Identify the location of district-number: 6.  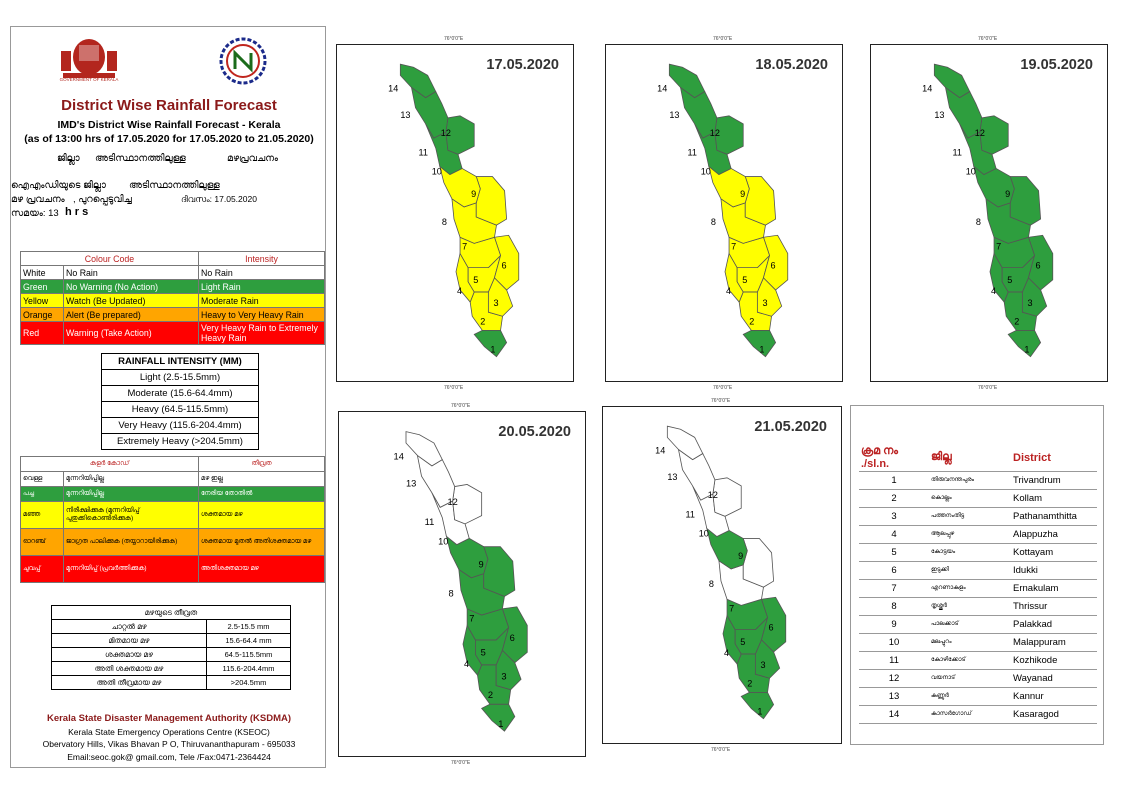
(894, 570).